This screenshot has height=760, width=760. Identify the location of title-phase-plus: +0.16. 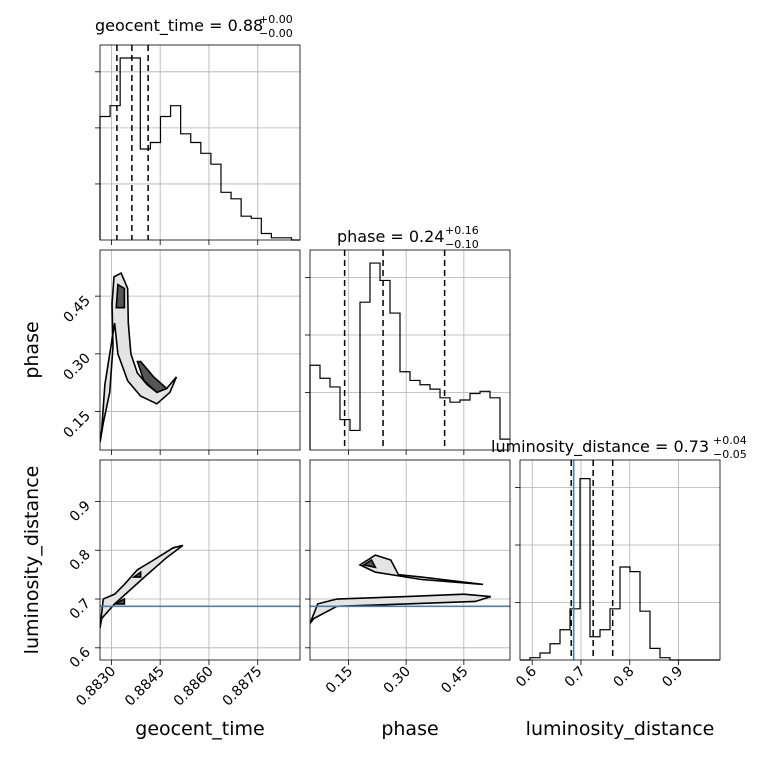
(462, 230).